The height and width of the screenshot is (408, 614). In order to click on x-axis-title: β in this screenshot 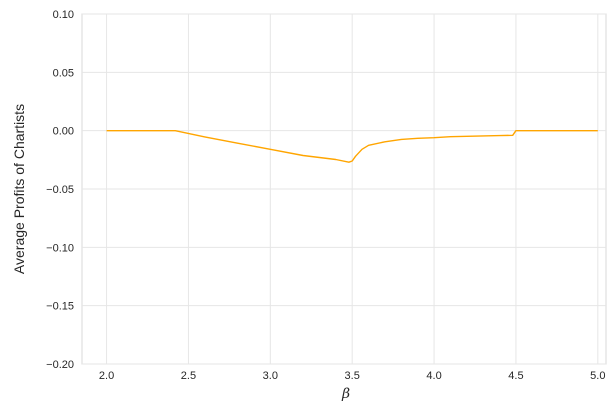, I will do `click(345, 394)`.